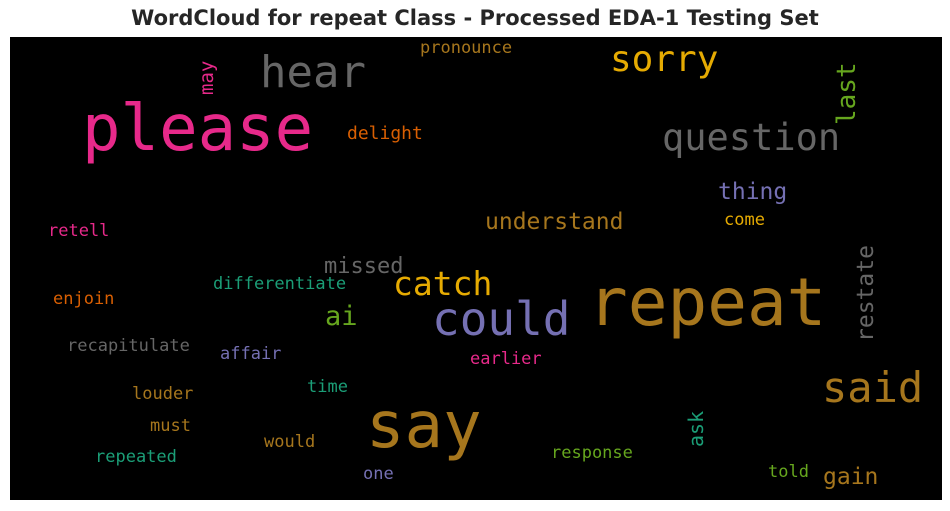 The width and height of the screenshot is (950, 511). Describe the element at coordinates (313, 72) in the screenshot. I see `word-hear: hear` at that location.